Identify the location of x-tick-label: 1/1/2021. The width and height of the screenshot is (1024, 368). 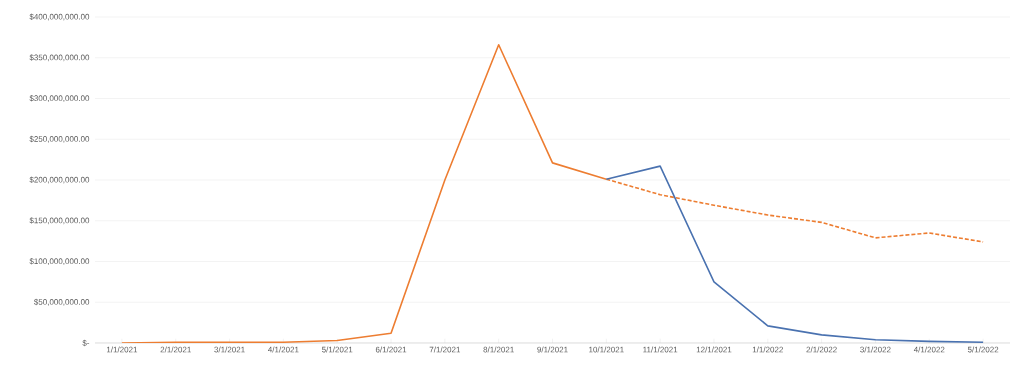
(122, 349).